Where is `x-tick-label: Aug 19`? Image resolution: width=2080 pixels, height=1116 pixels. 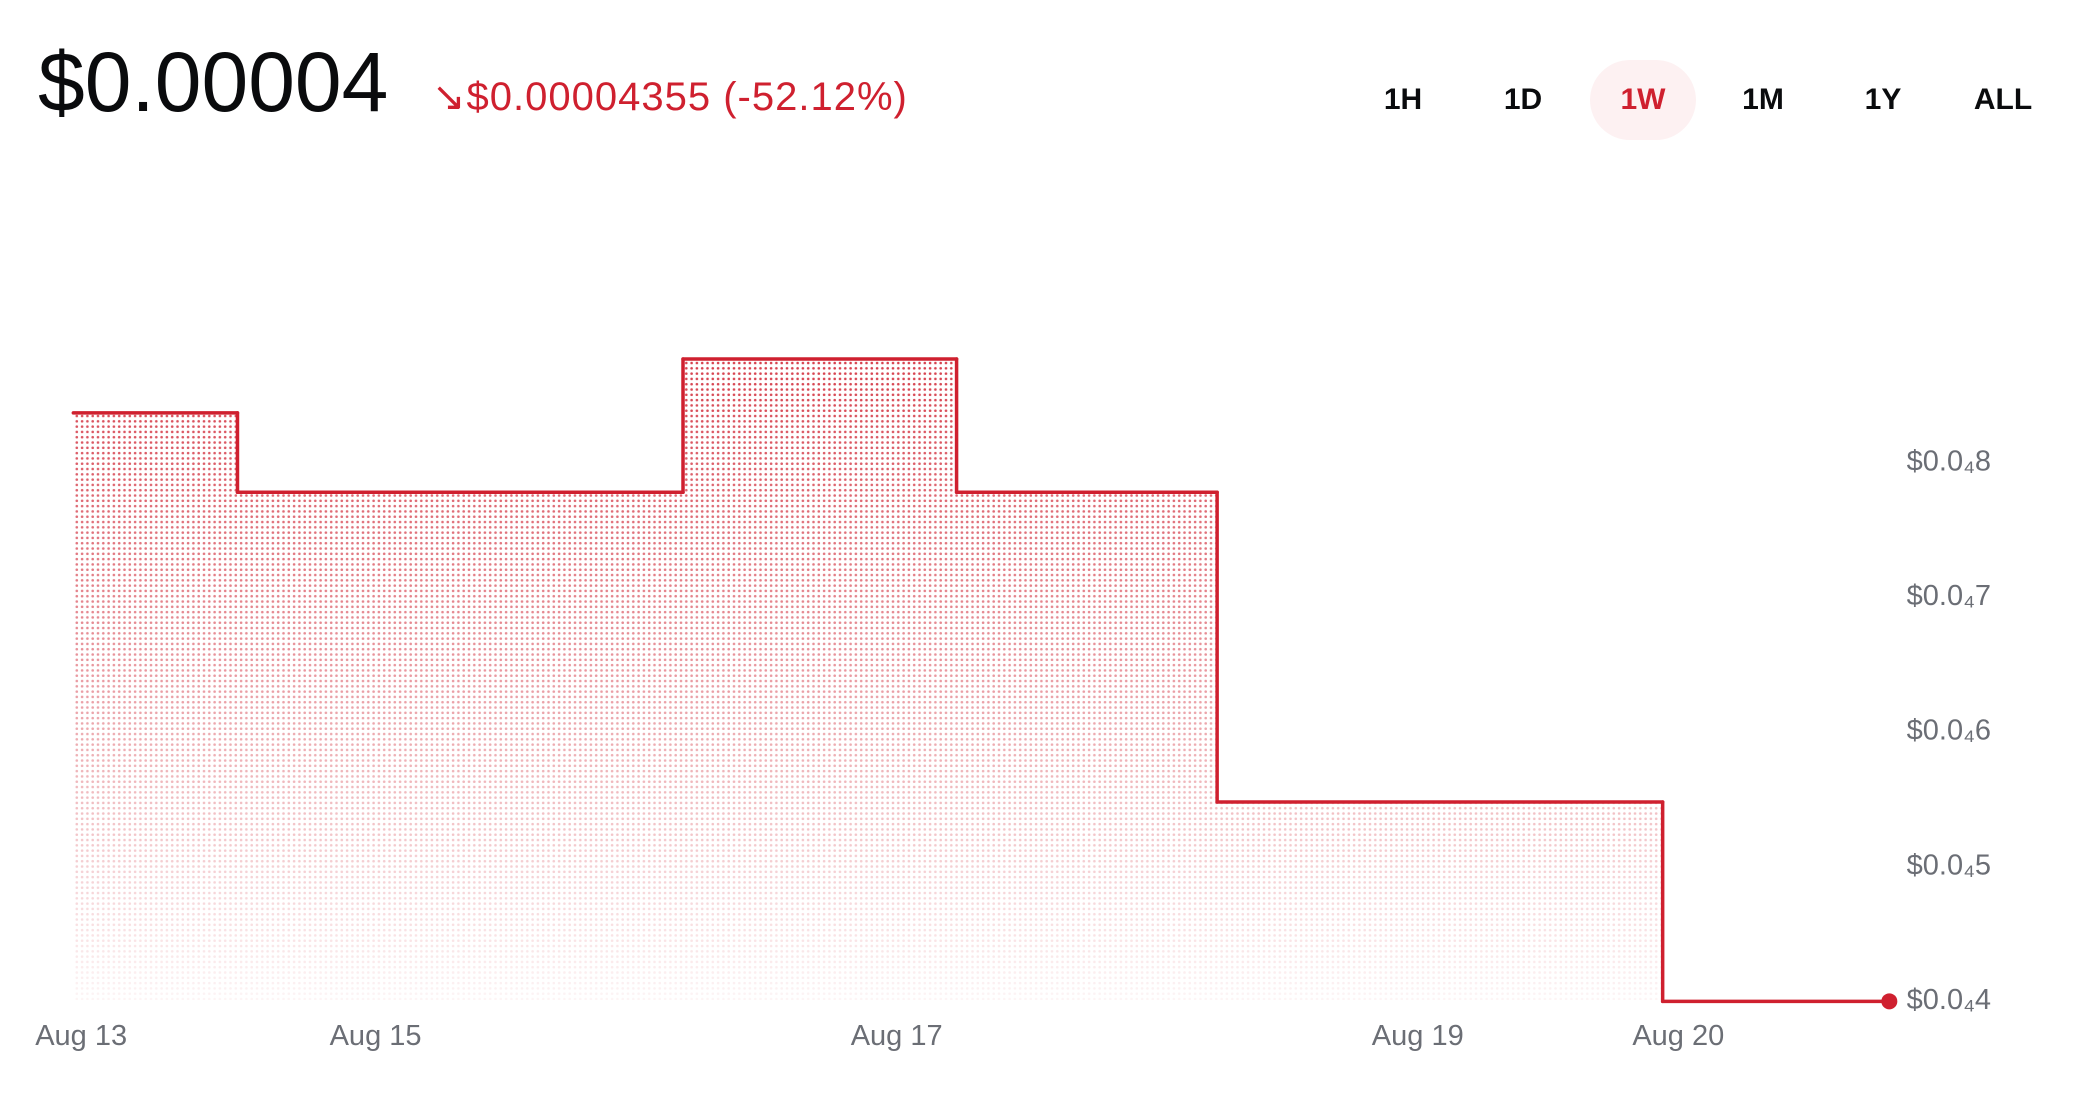
x-tick-label: Aug 19 is located at coordinates (1418, 1036).